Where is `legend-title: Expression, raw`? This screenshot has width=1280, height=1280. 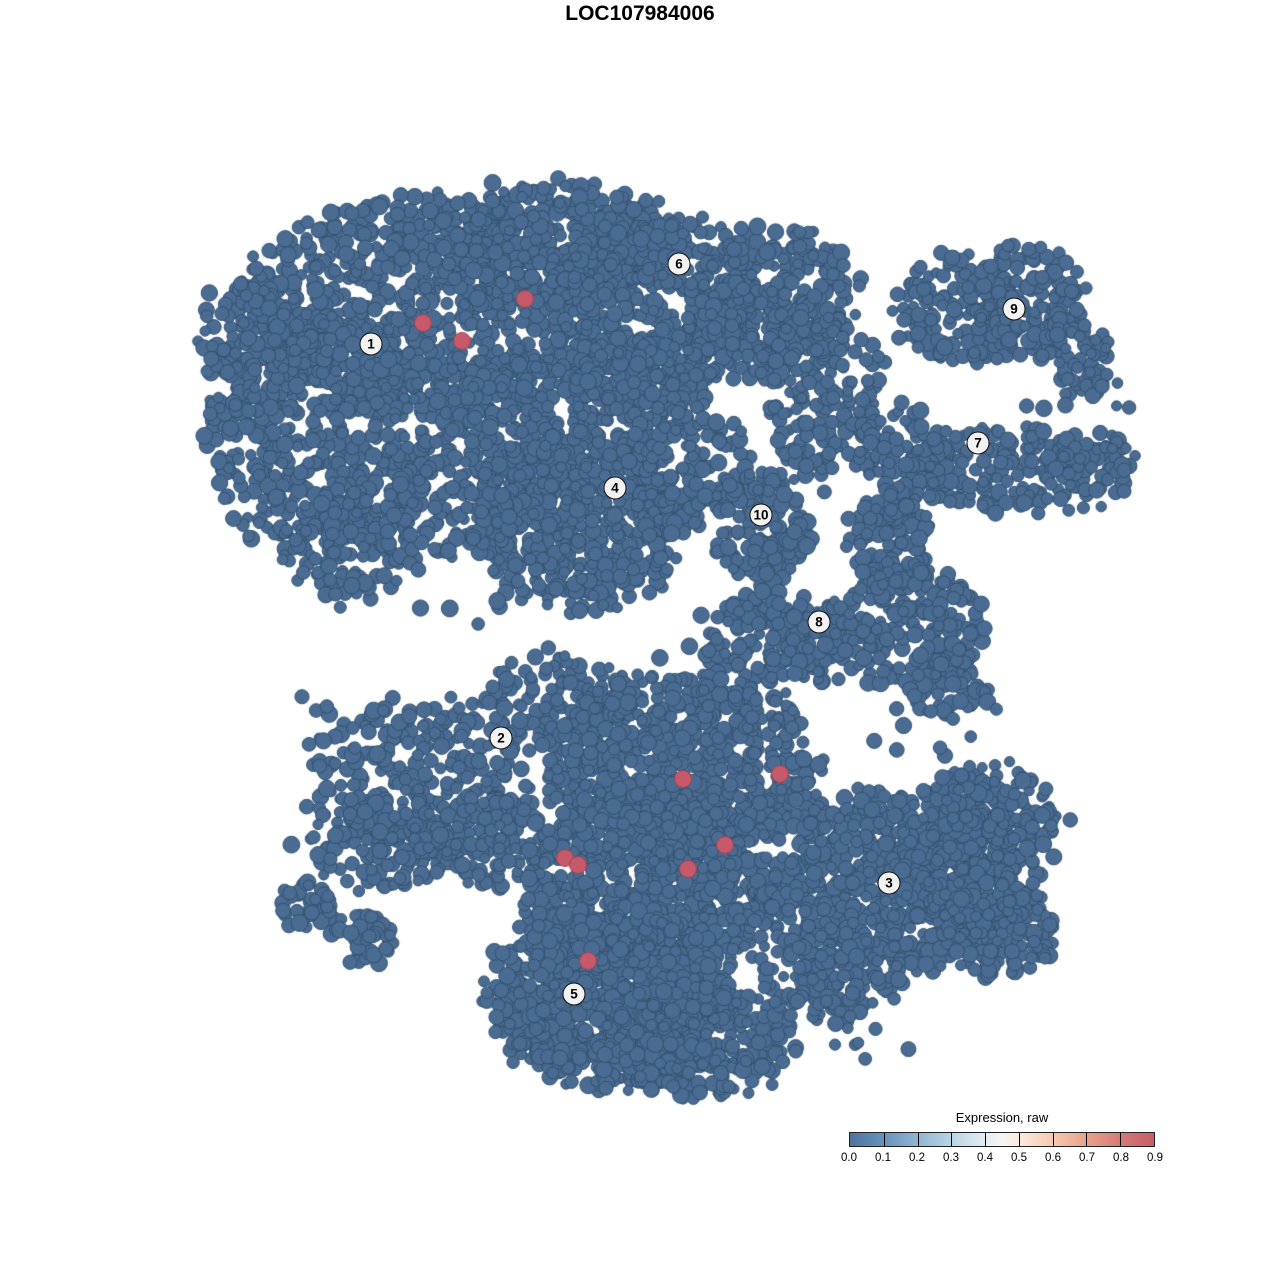
legend-title: Expression, raw is located at coordinates (1002, 1117).